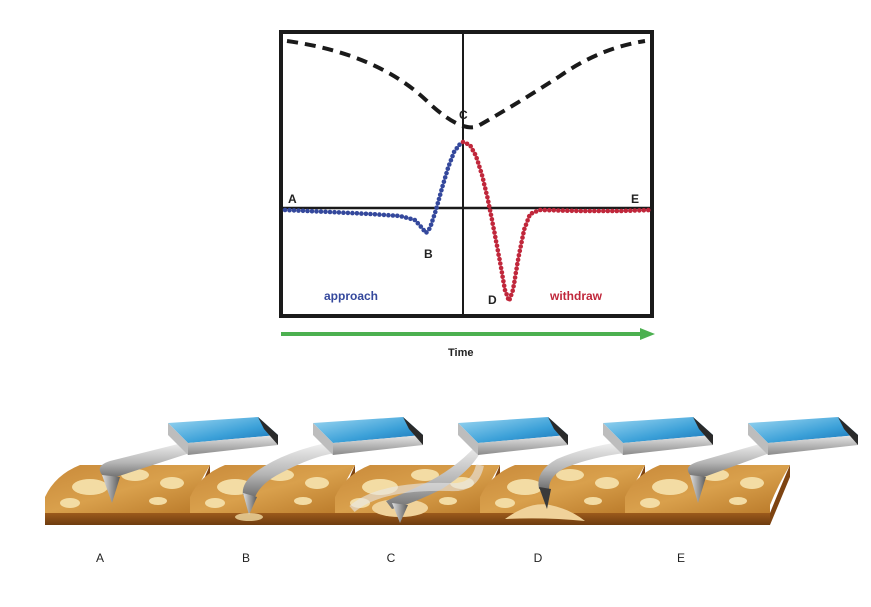 This screenshot has height=607, width=871. Describe the element at coordinates (576, 296) in the screenshot. I see `withdraw-label: withdraw` at that location.